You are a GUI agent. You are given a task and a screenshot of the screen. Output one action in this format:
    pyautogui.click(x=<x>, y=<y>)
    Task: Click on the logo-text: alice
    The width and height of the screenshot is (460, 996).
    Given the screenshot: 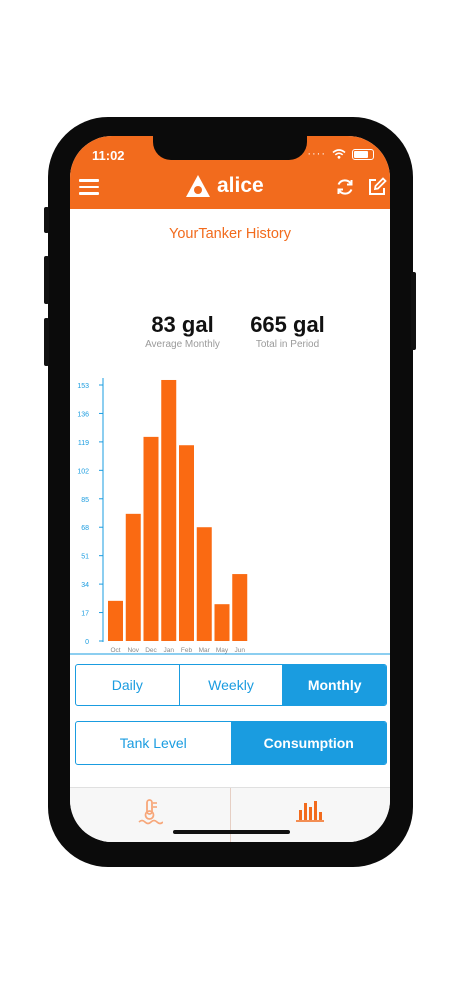 What is the action you would take?
    pyautogui.click(x=240, y=185)
    